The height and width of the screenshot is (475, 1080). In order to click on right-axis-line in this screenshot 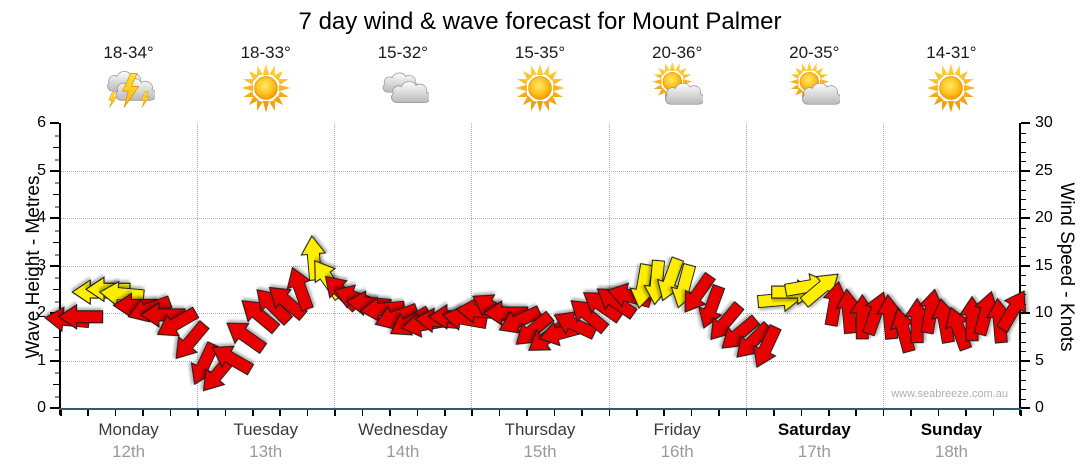, I will do `click(1020, 269)`.